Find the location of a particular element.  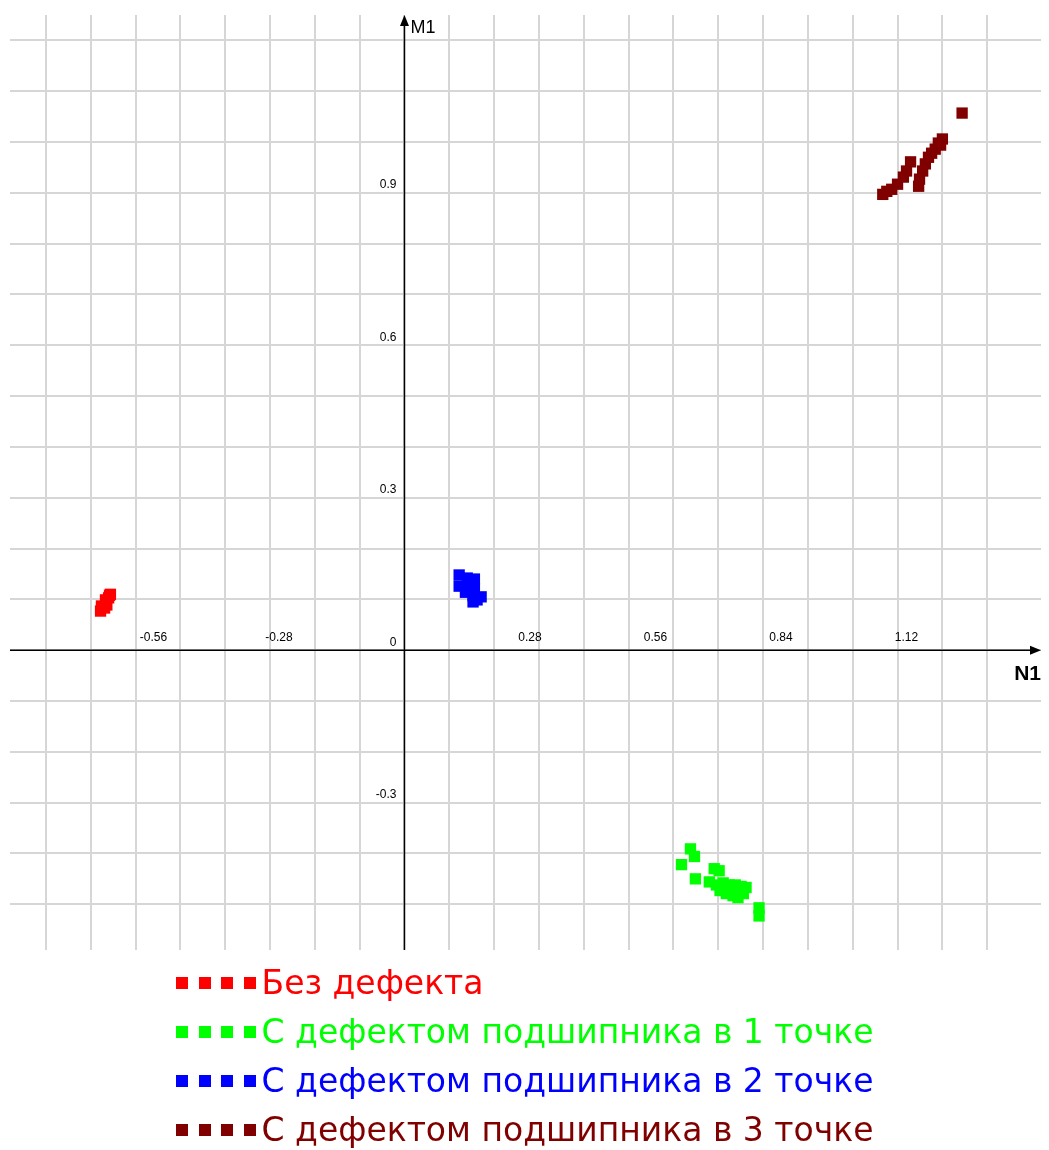

y-tick-label: 0.3 is located at coordinates (388, 489).